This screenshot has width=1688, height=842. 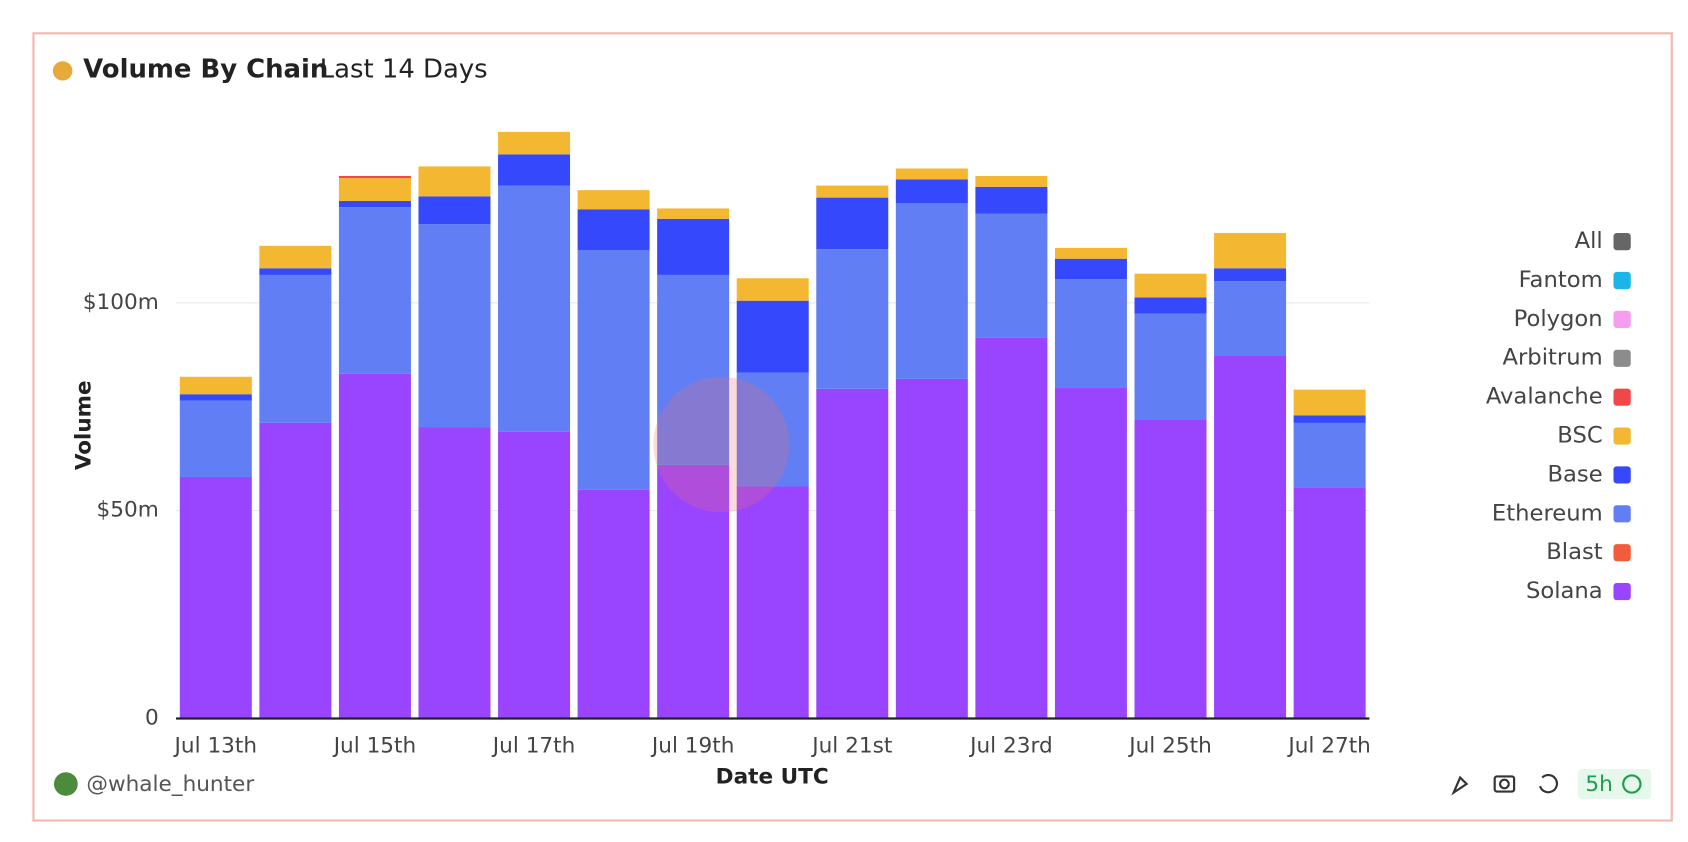 What do you see at coordinates (1547, 513) in the screenshot?
I see `legend-label: Ethereum` at bounding box center [1547, 513].